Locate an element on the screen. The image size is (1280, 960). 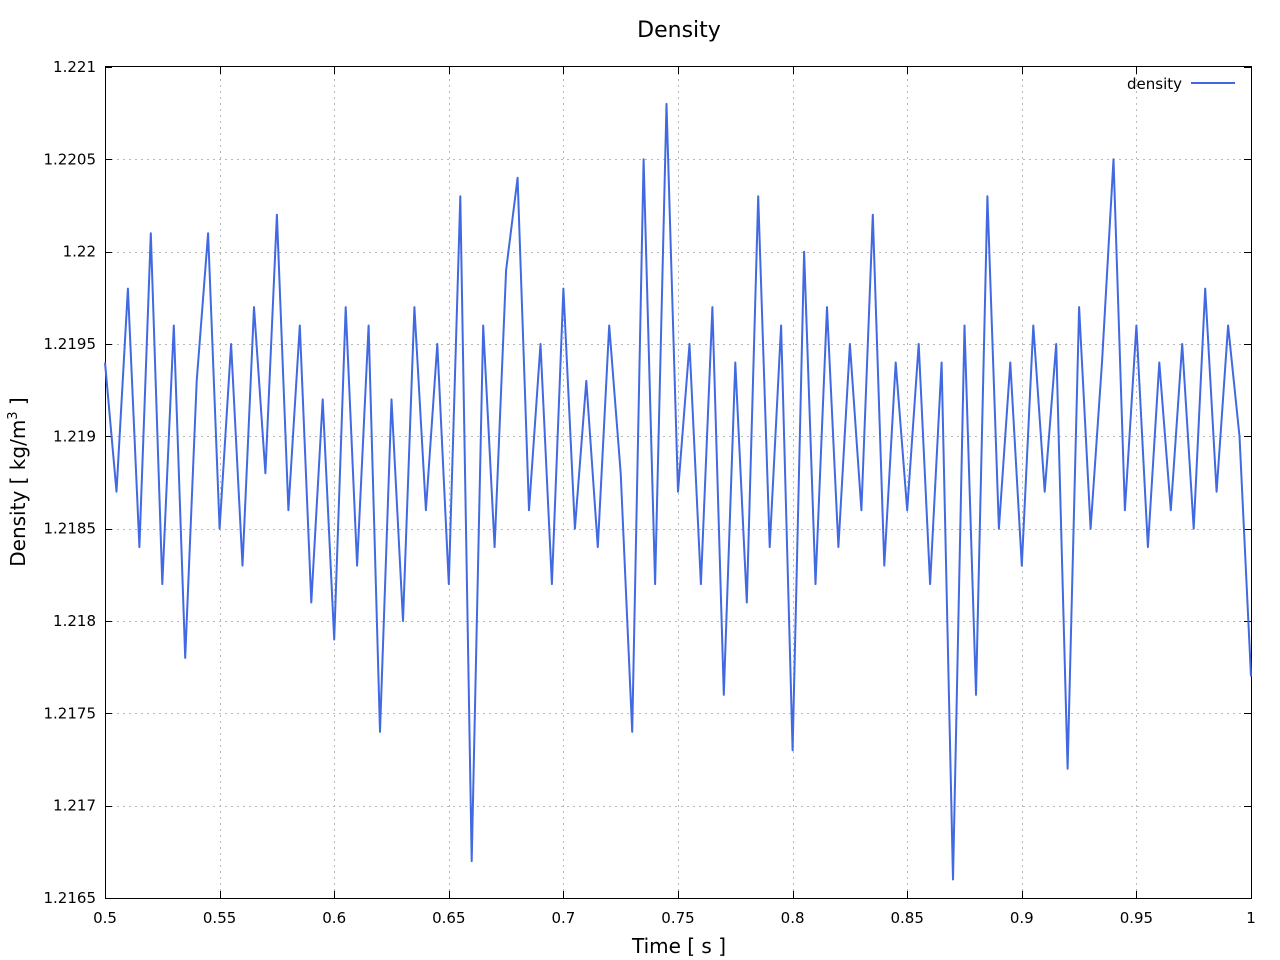
x-tick-label: 1 is located at coordinates (1251, 918).